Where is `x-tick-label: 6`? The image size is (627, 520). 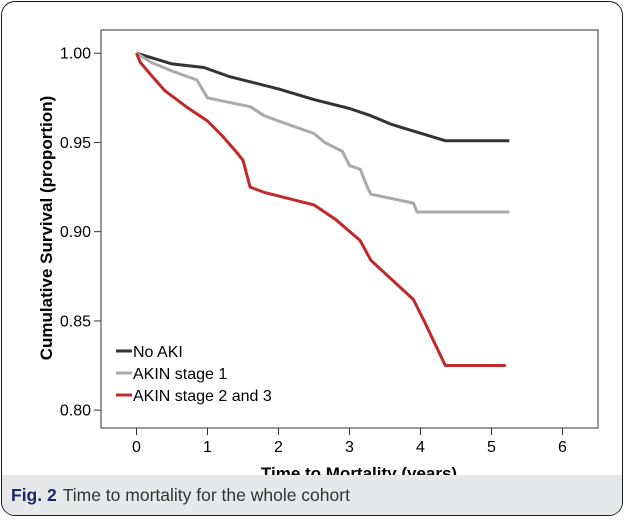 x-tick-label: 6 is located at coordinates (562, 447).